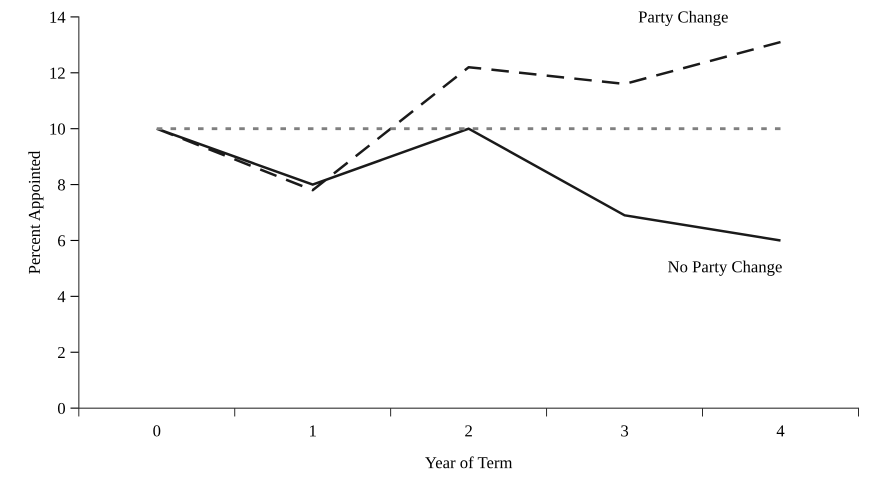 This screenshot has height=483, width=876. Describe the element at coordinates (62, 240) in the screenshot. I see `y-tick-label: 6` at that location.